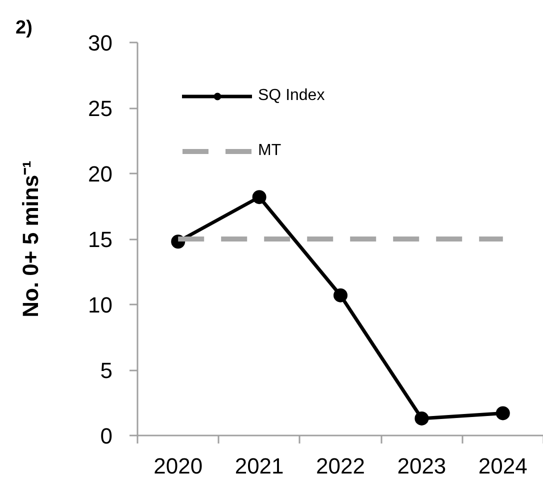  What do you see at coordinates (270, 151) in the screenshot?
I see `legend-label: MT` at bounding box center [270, 151].